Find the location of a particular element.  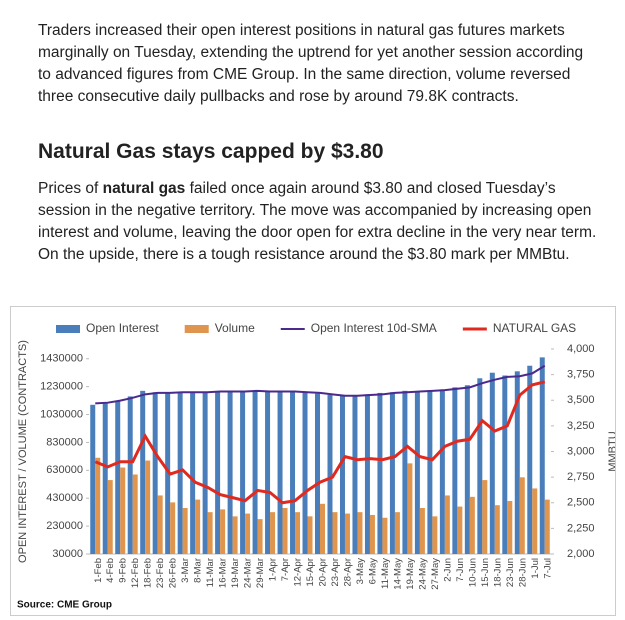

y2-tick-label: 3,500 is located at coordinates (581, 400).